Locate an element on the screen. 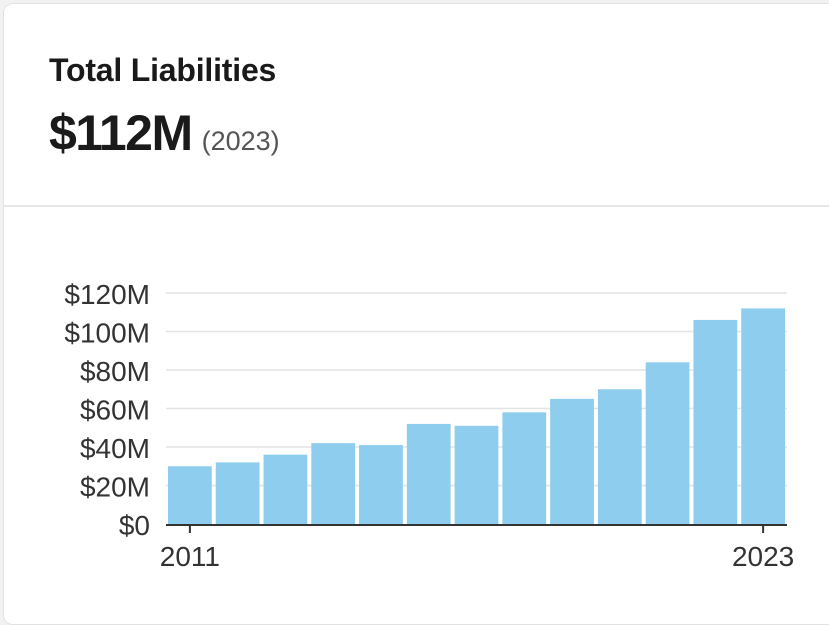  bar-2014 is located at coordinates (333, 483).